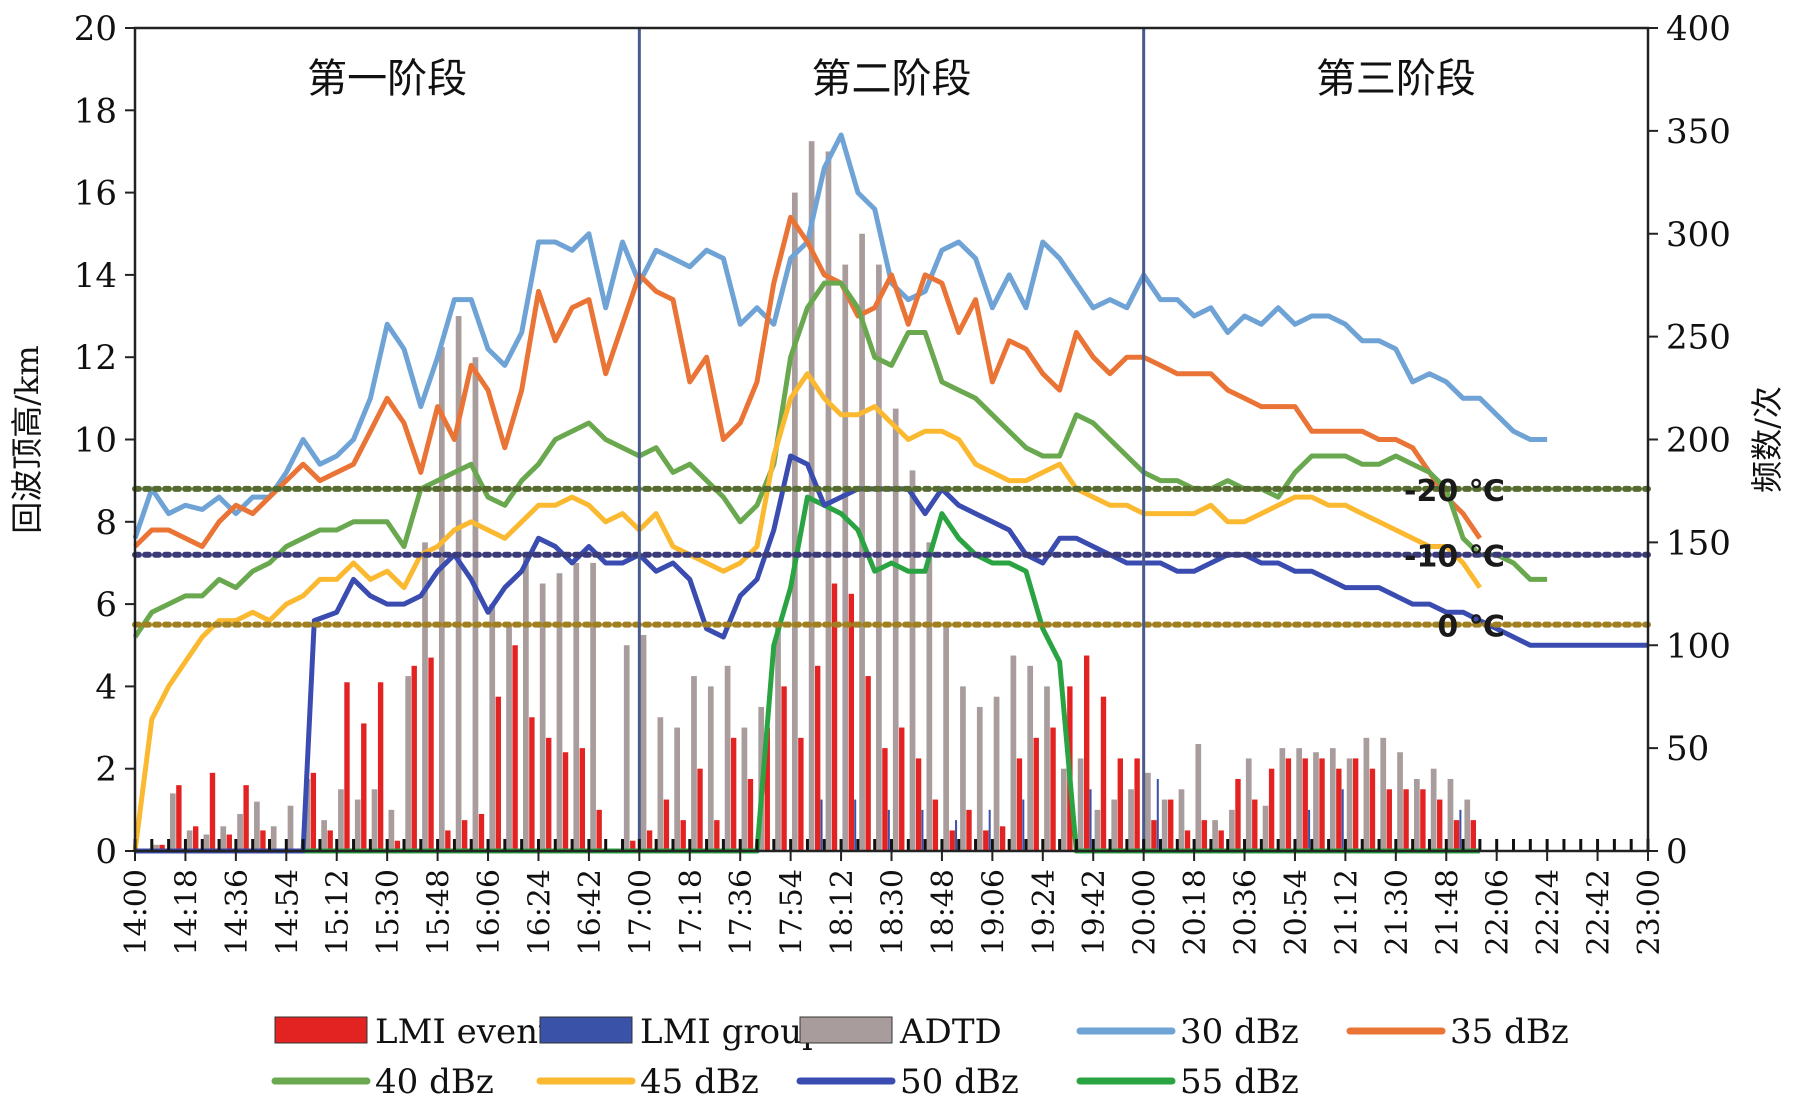 The width and height of the screenshot is (1808, 1115). I want to click on legend-label: 40 dBz, so click(434, 1082).